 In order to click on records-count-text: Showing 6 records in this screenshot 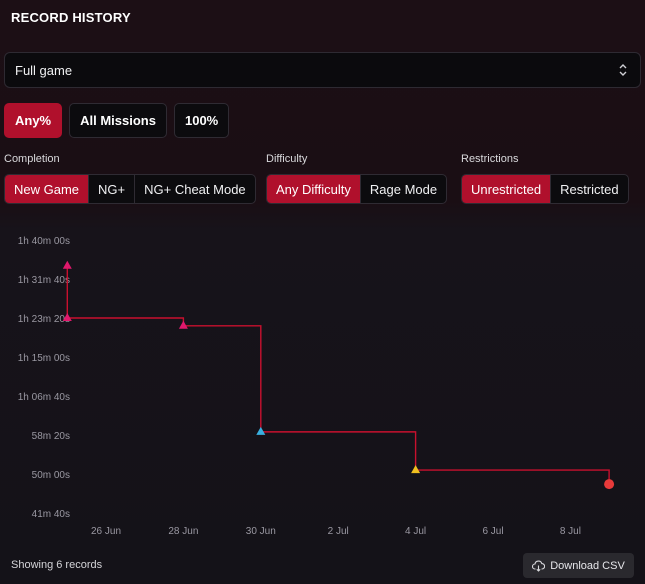, I will do `click(57, 565)`.